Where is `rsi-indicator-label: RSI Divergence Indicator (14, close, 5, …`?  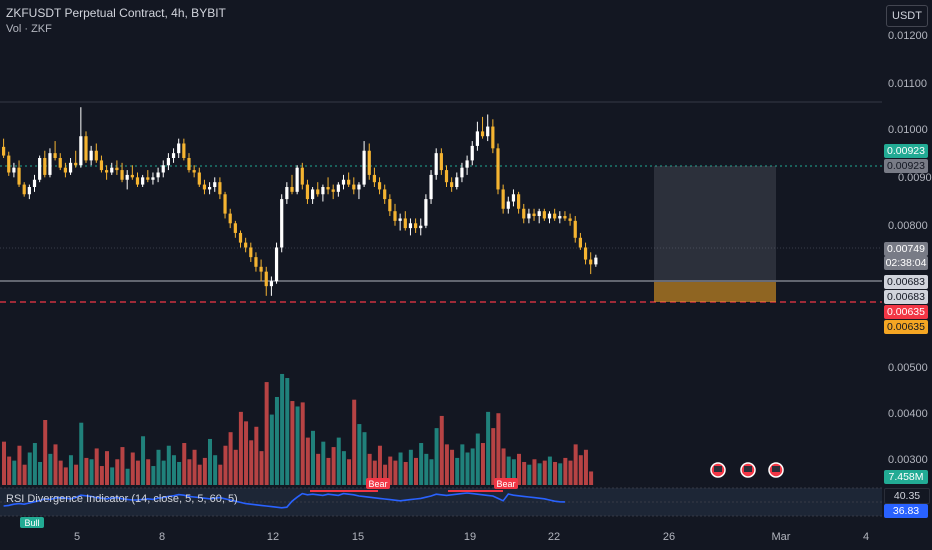
rsi-indicator-label: RSI Divergence Indicator (14, close, 5, … is located at coordinates (122, 499).